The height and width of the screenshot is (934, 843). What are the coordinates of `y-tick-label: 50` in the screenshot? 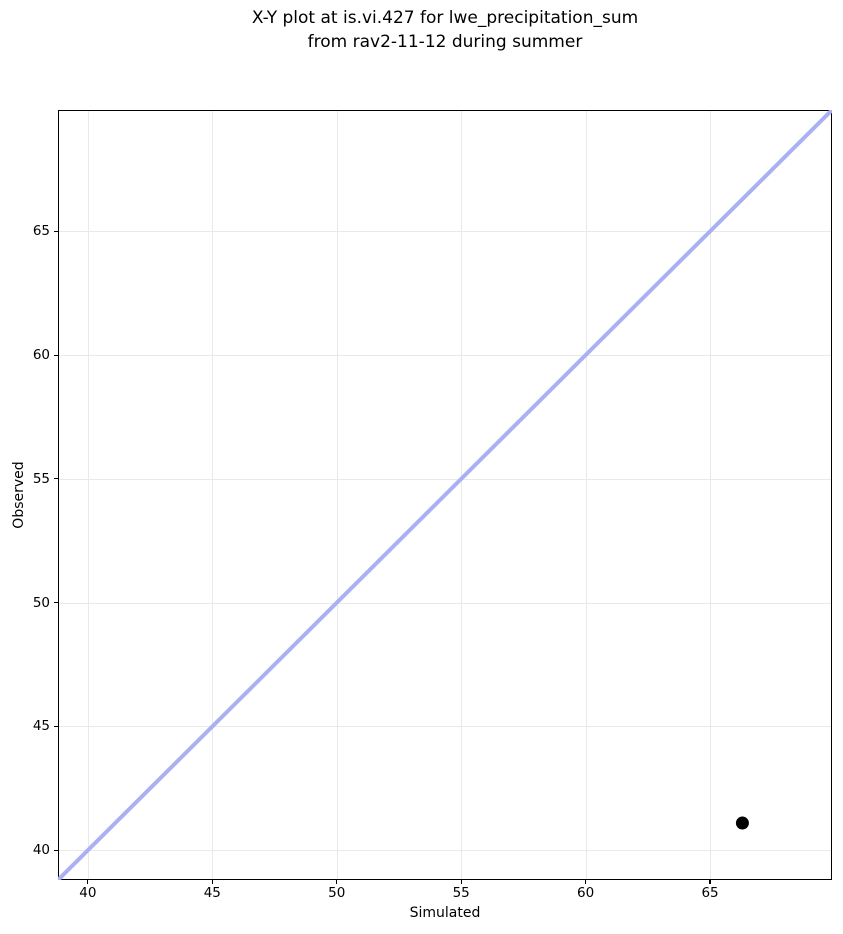 It's located at (41, 602).